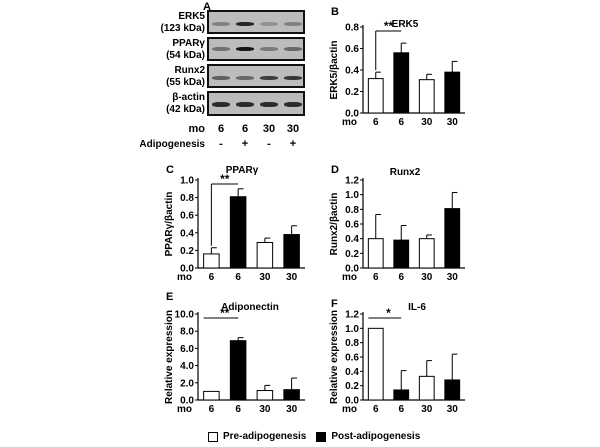  I want to click on y-tick-label: 1.2, so click(352, 315).